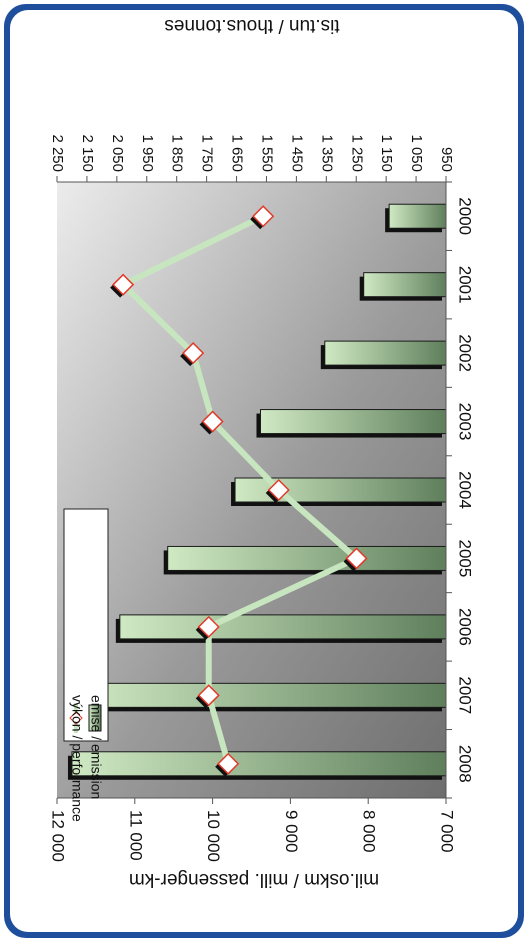 Image resolution: width=532 pixels, height=946 pixels. What do you see at coordinates (77, 758) in the screenshot?
I see `legend-label-1: výkon / performance` at bounding box center [77, 758].